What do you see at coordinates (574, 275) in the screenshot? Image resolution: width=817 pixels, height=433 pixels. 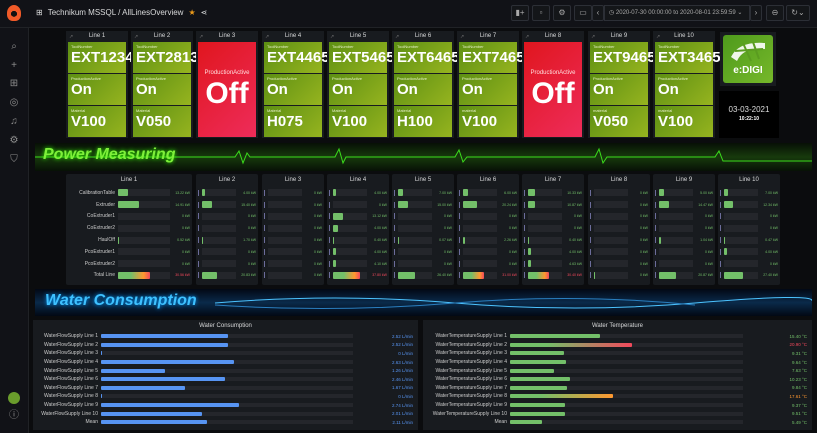 I see `bar-value: 30.40 kW` at bounding box center [574, 275].